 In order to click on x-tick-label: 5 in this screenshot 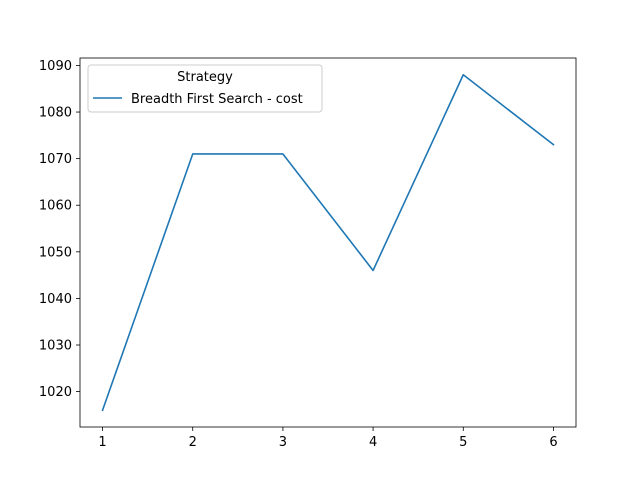, I will do `click(463, 442)`.